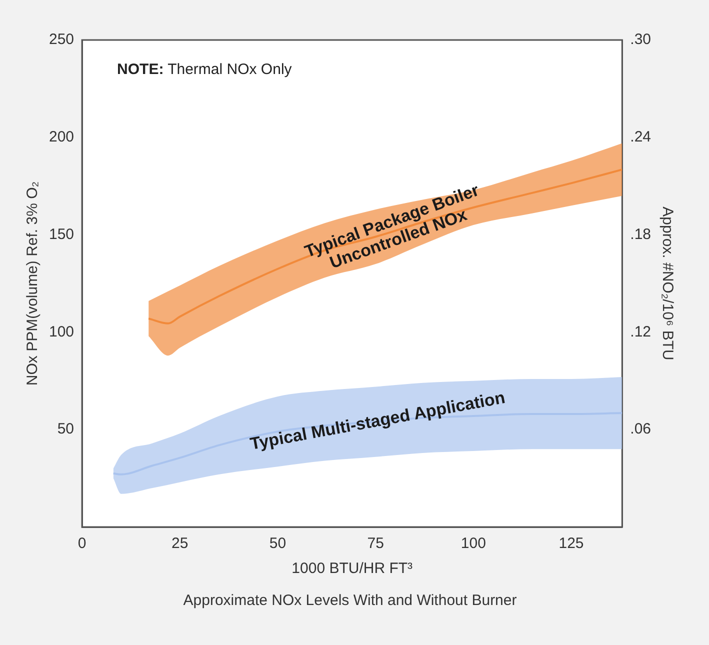 The height and width of the screenshot is (645, 709). I want to click on annotation: NOTE: Thermal NOx Only, so click(204, 69).